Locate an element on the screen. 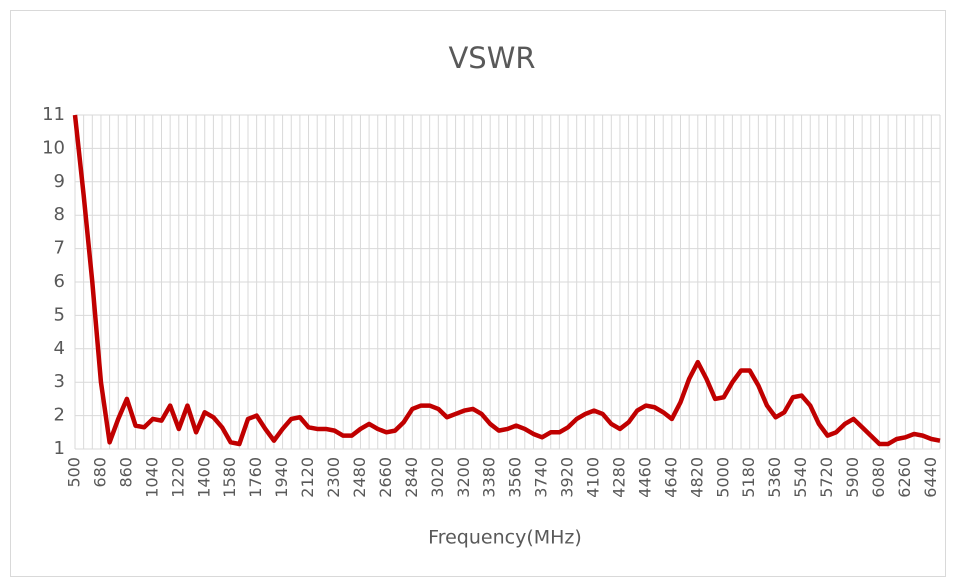 The width and height of the screenshot is (956, 583). y-tick-label: 6 is located at coordinates (59, 281).